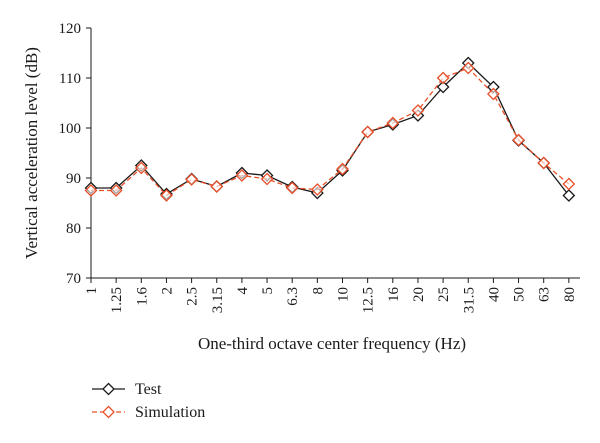  What do you see at coordinates (369, 300) in the screenshot?
I see `x-tick-label: 12.5` at bounding box center [369, 300].